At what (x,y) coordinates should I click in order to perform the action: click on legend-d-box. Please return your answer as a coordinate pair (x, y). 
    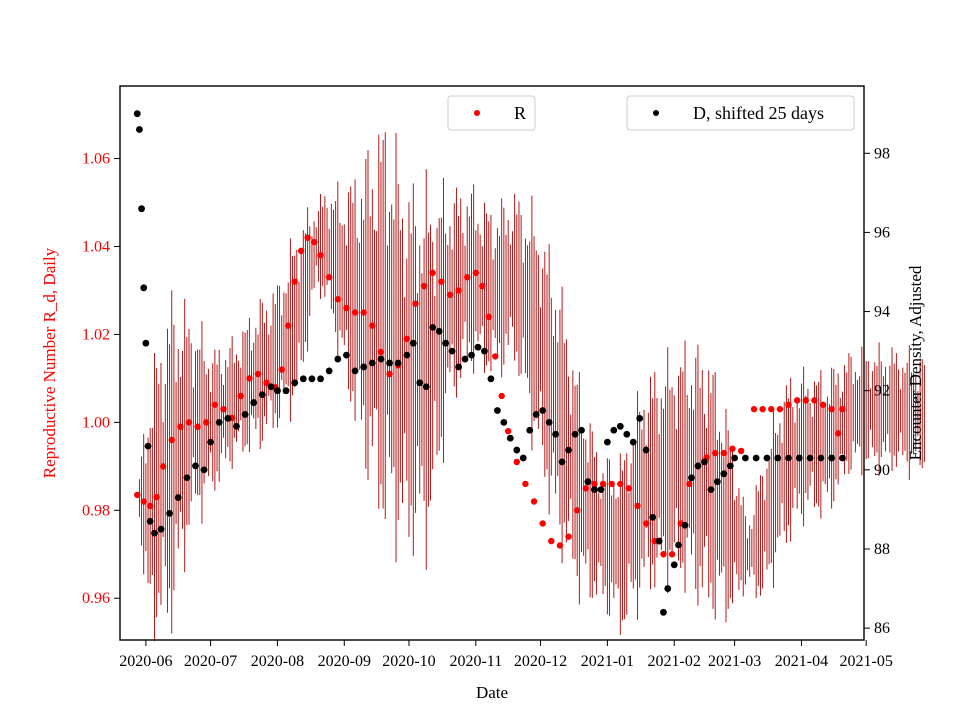
    Looking at the image, I should click on (740, 113).